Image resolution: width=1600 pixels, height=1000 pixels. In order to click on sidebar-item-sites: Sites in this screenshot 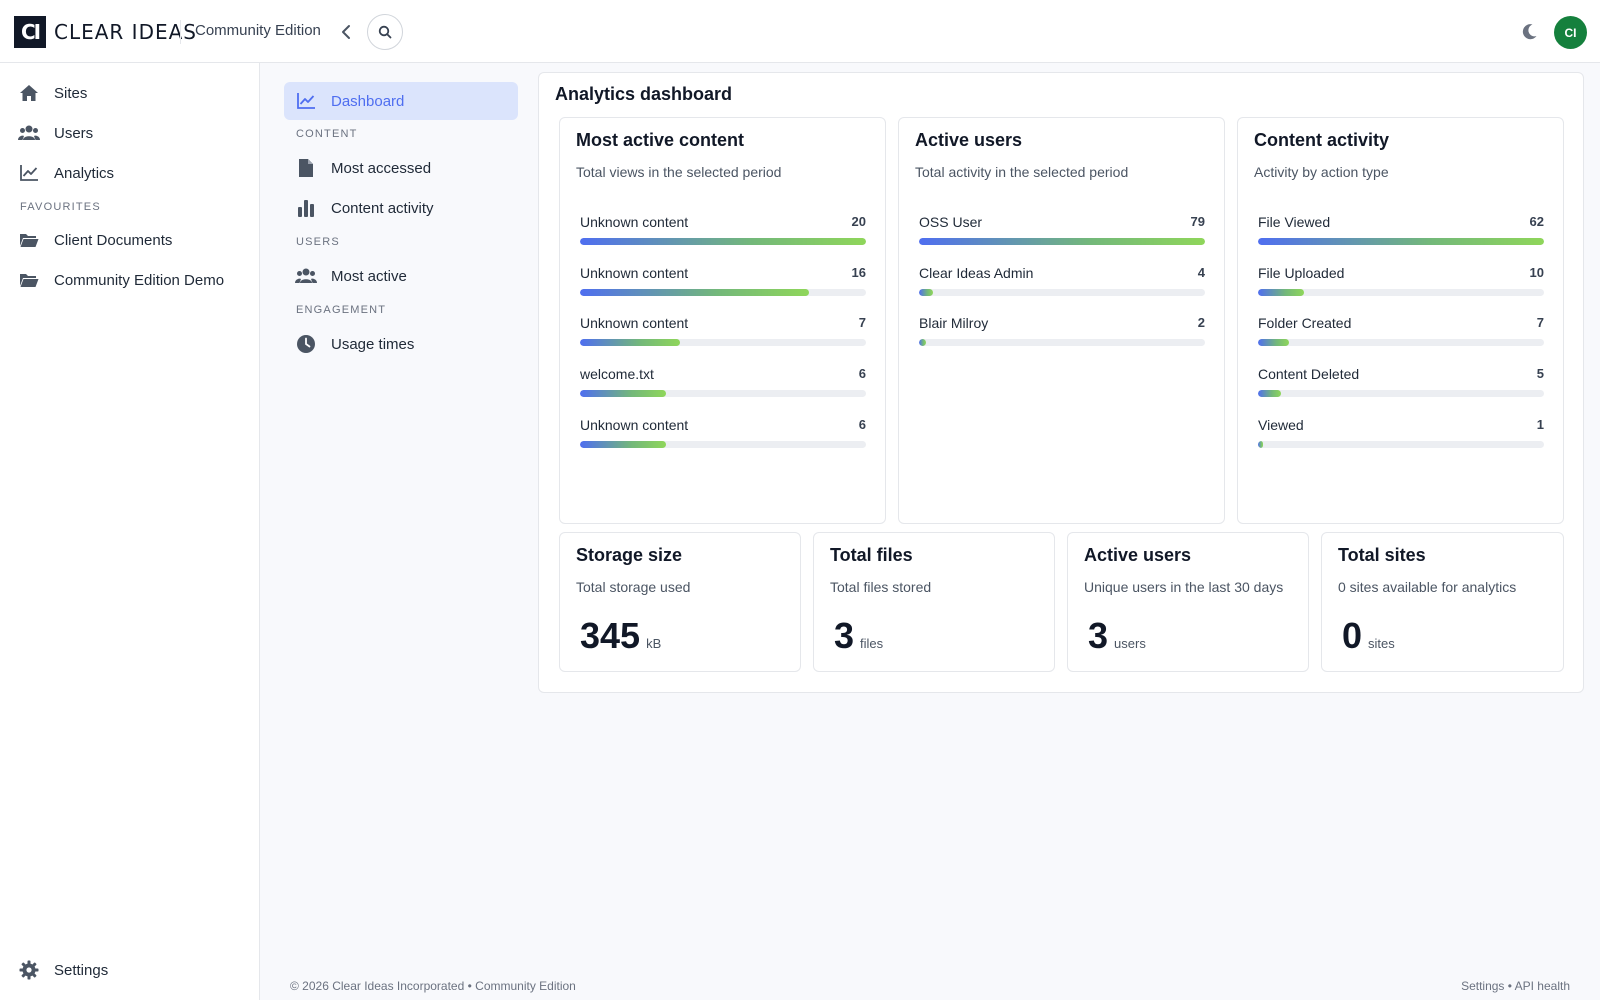, I will do `click(52, 93)`.